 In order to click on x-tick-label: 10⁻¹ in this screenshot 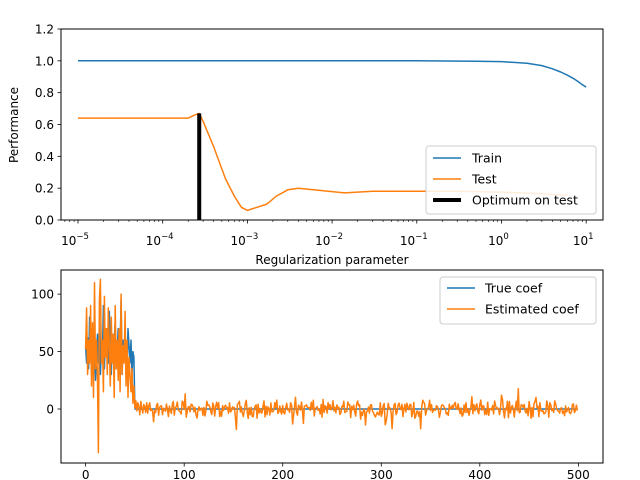, I will do `click(414, 240)`.